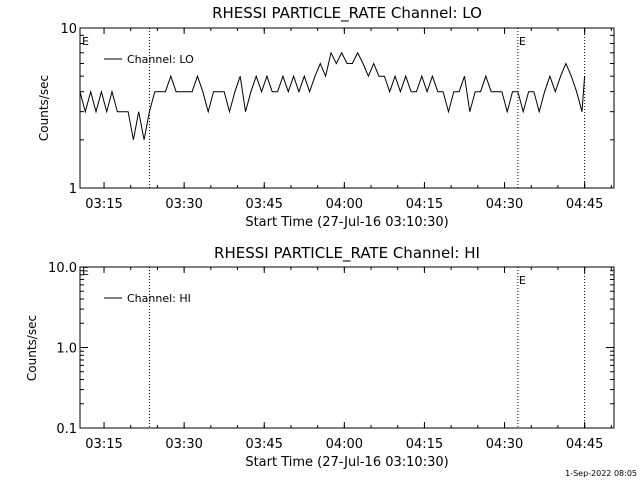  I want to click on footer-timestamp: 1-Sep-2022 08:05, so click(601, 473).